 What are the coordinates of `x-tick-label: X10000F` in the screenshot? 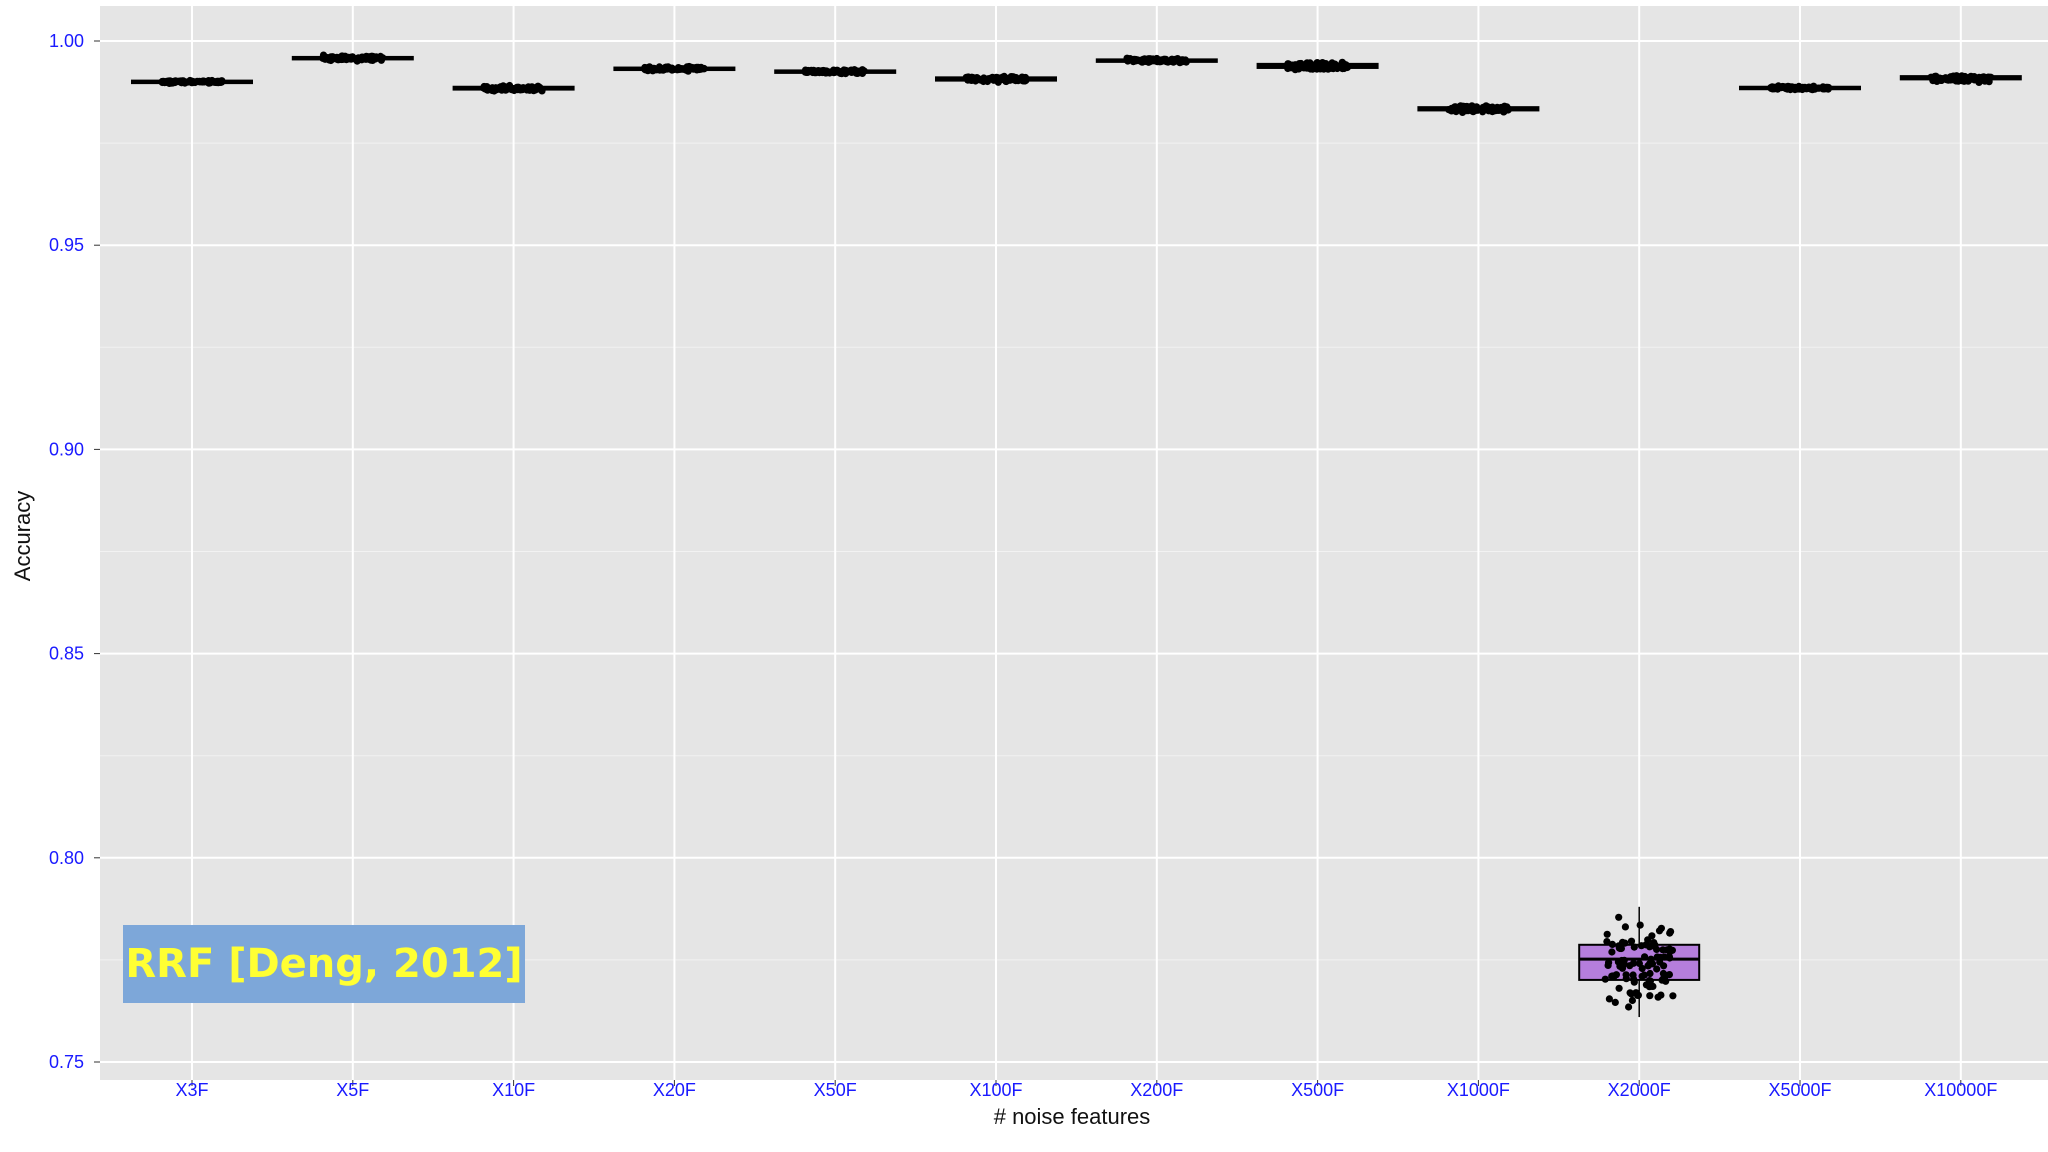 It's located at (1960, 1090).